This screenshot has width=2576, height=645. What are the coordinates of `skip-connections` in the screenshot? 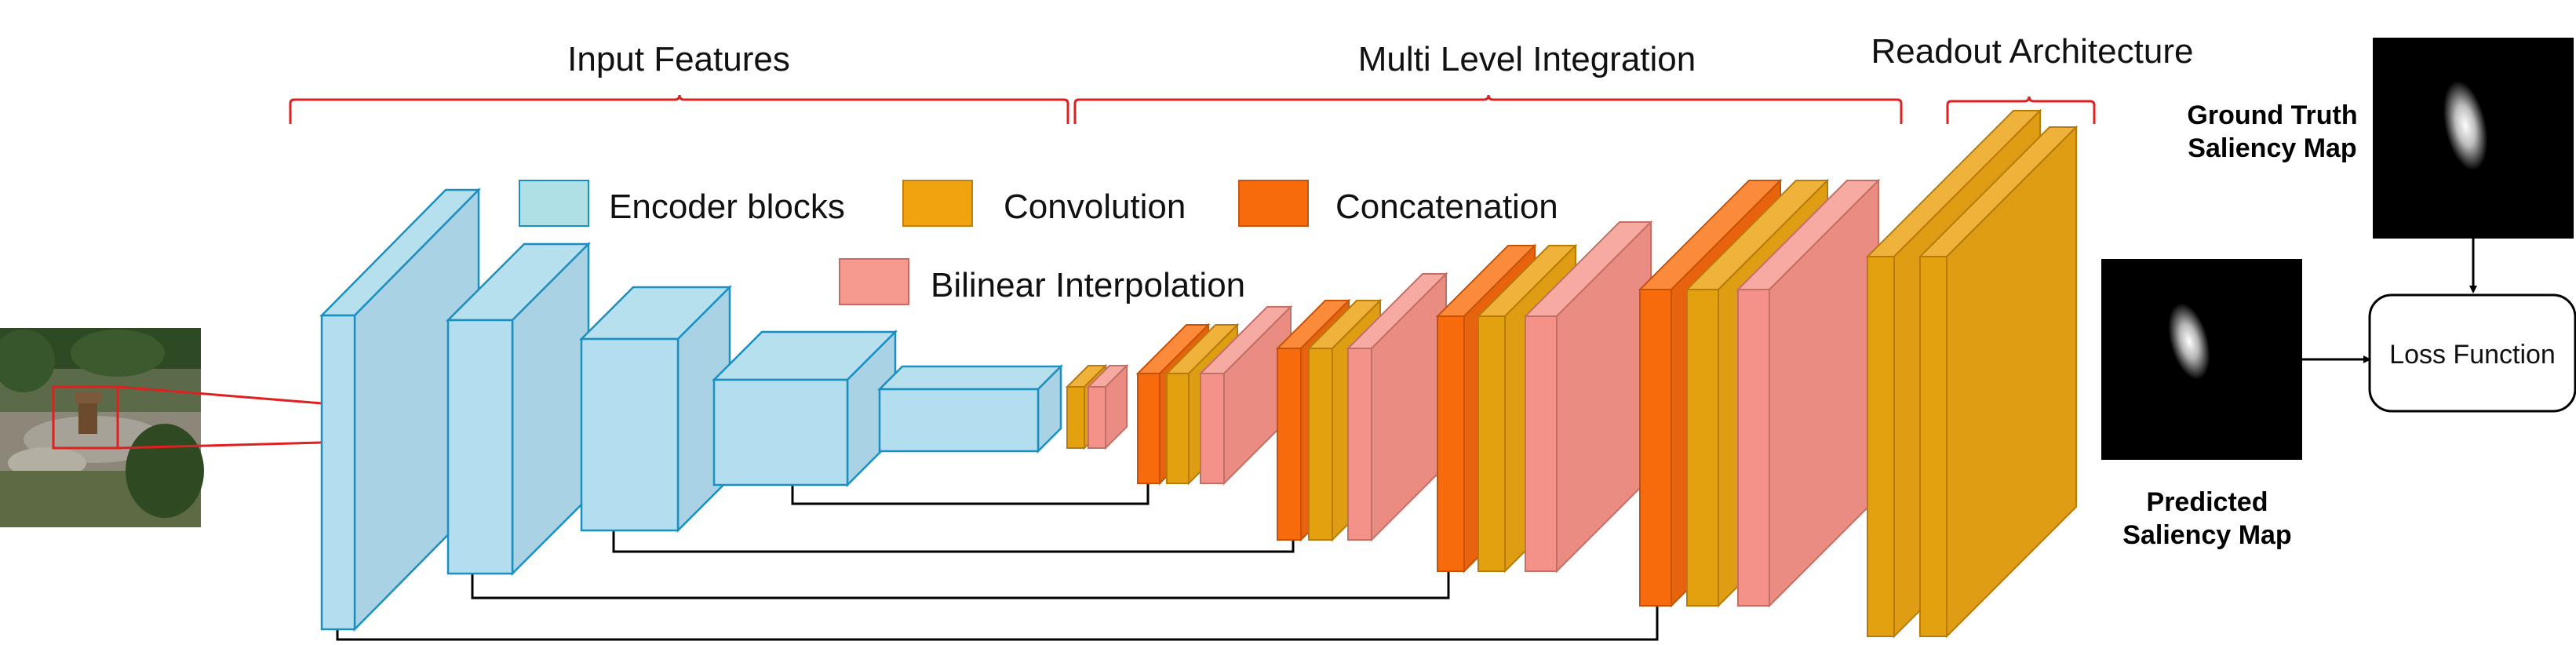 It's located at (997, 548).